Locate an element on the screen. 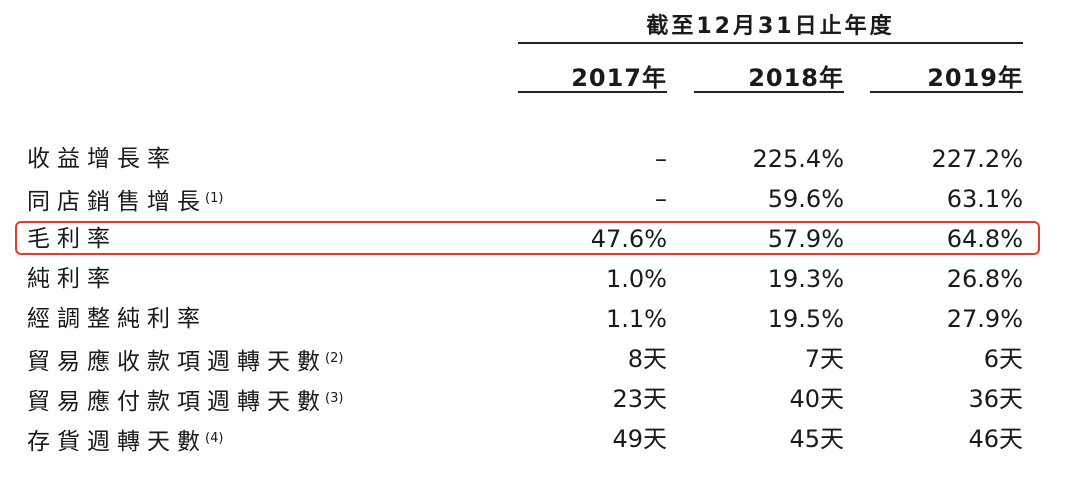 The image size is (1080, 478). row-label-text: 收益增長率 is located at coordinates (102, 159).